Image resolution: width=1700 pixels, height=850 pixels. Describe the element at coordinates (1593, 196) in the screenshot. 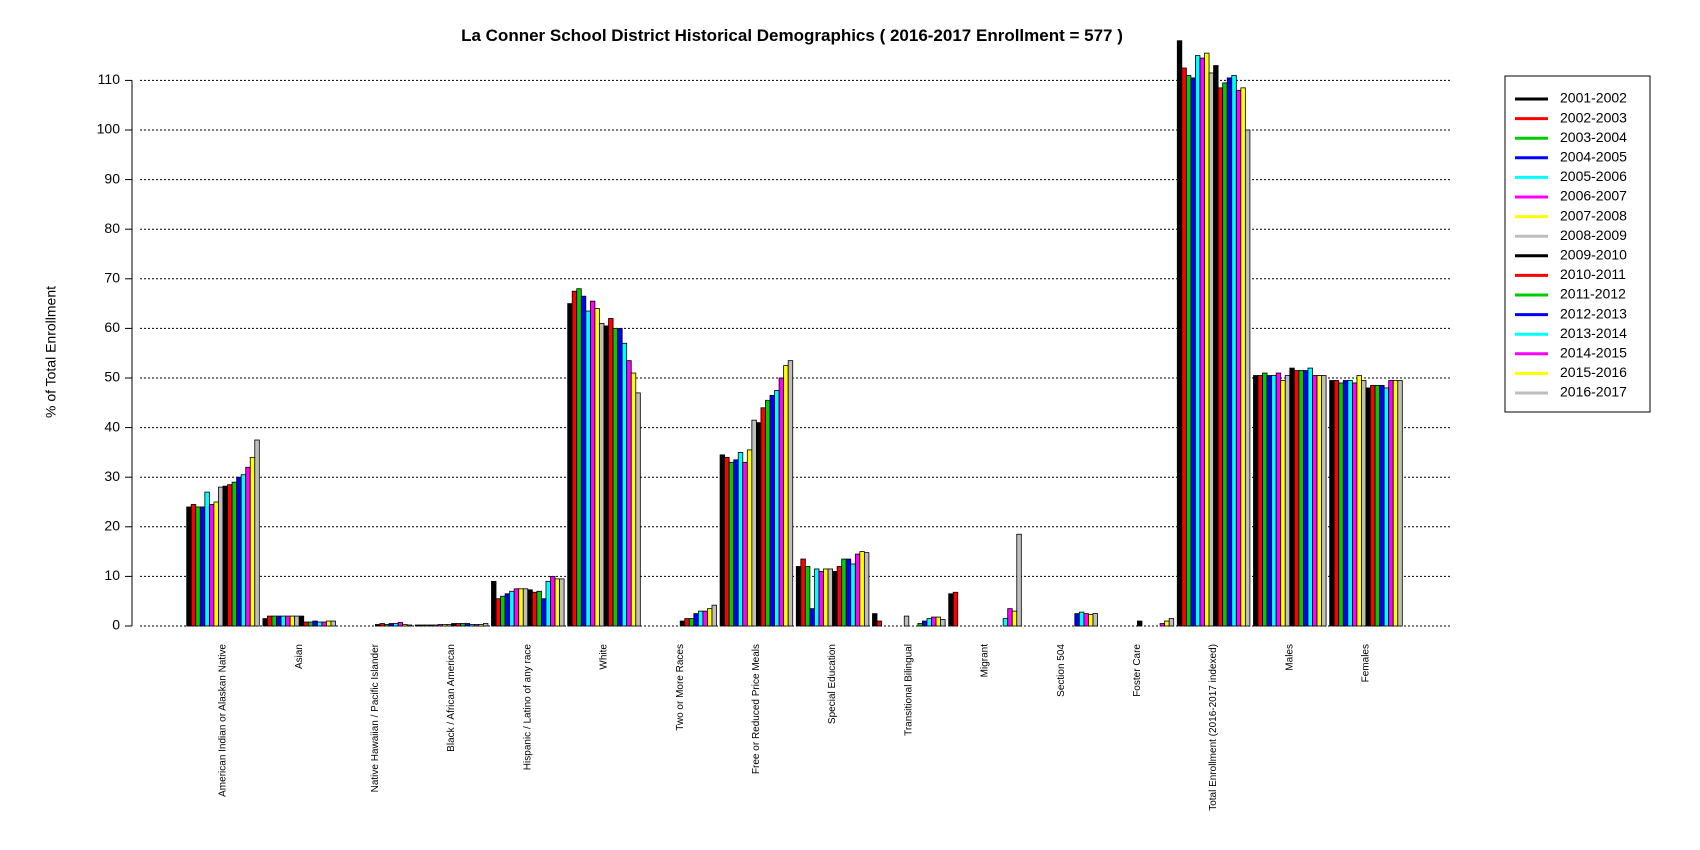

I see `legend-label: 2006-2007` at that location.